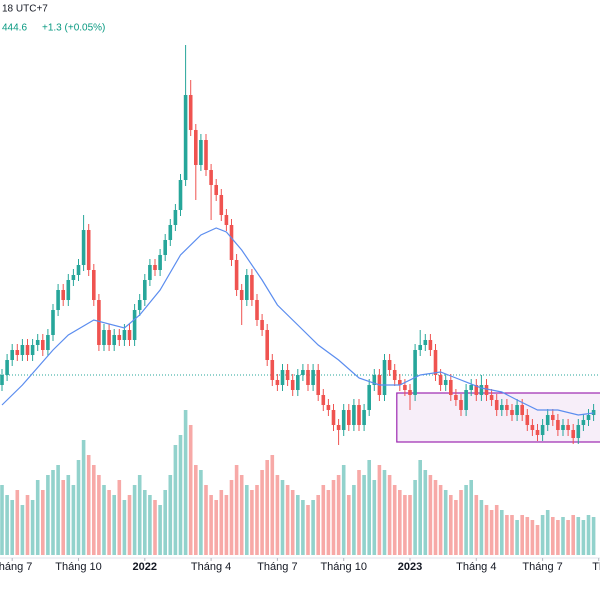 The height and width of the screenshot is (600, 600). What do you see at coordinates (25, 9) in the screenshot?
I see `header-time: 18 UTC+7` at bounding box center [25, 9].